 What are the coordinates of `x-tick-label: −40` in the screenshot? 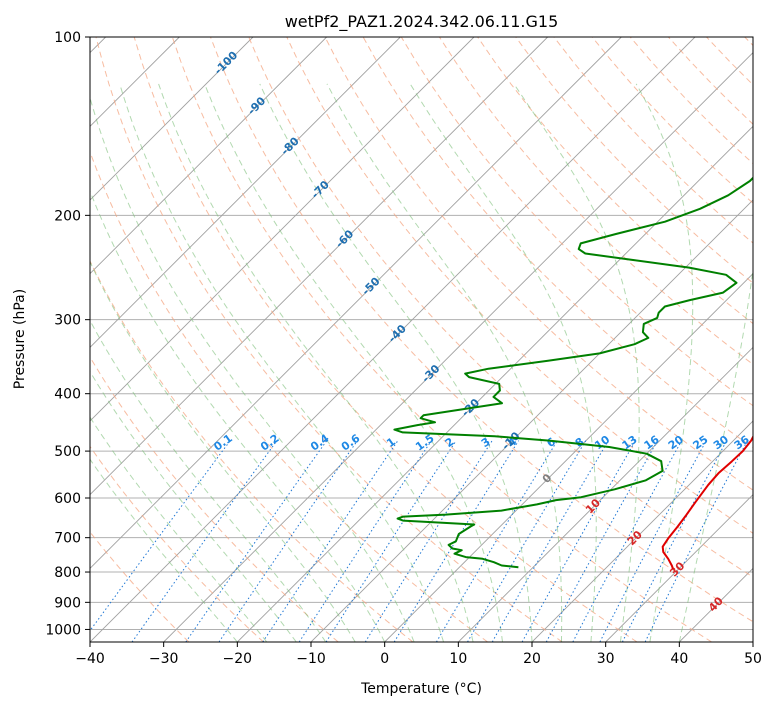 It's located at (90, 659).